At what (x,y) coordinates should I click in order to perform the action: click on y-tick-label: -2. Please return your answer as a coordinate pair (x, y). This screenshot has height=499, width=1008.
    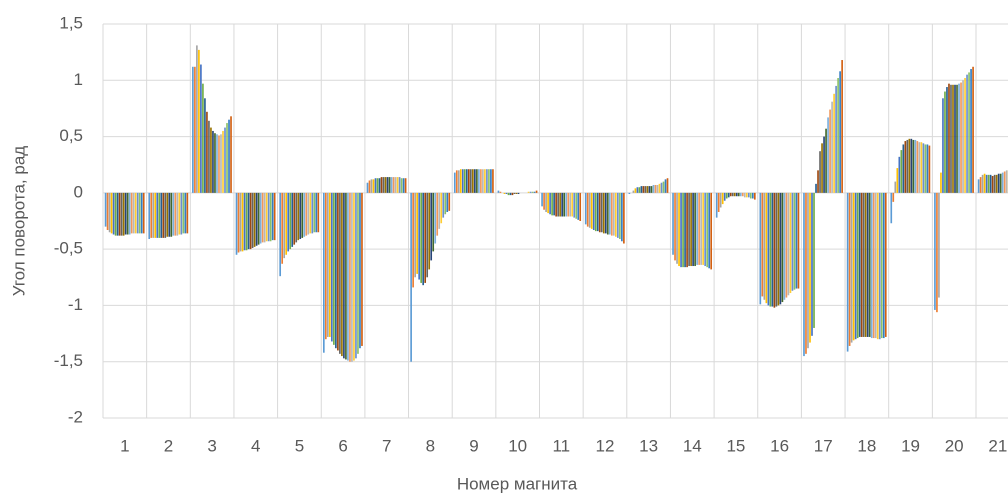
    Looking at the image, I should click on (75, 416).